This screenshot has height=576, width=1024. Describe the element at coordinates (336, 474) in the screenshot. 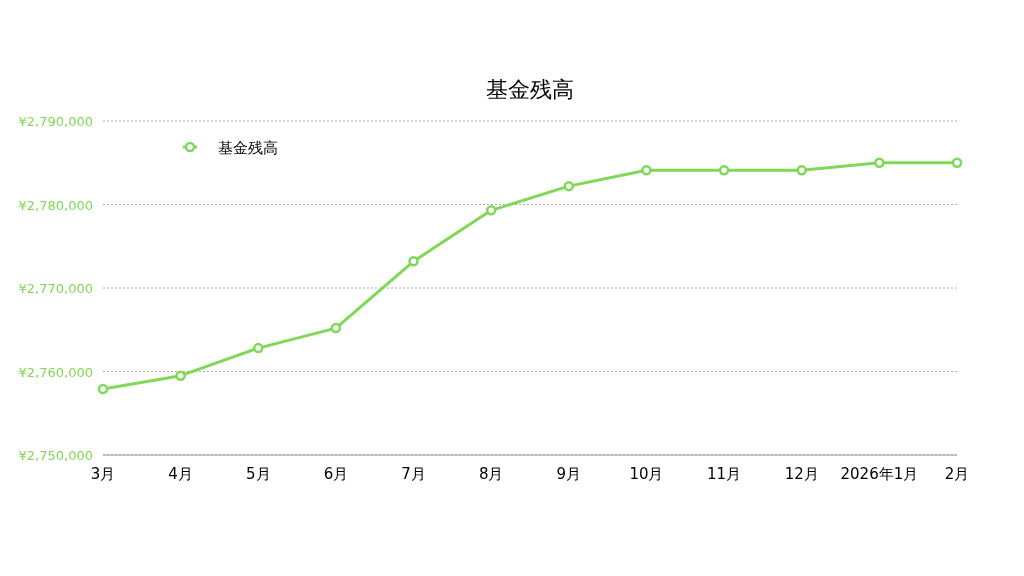

I see `x-tick-label: 6月` at that location.